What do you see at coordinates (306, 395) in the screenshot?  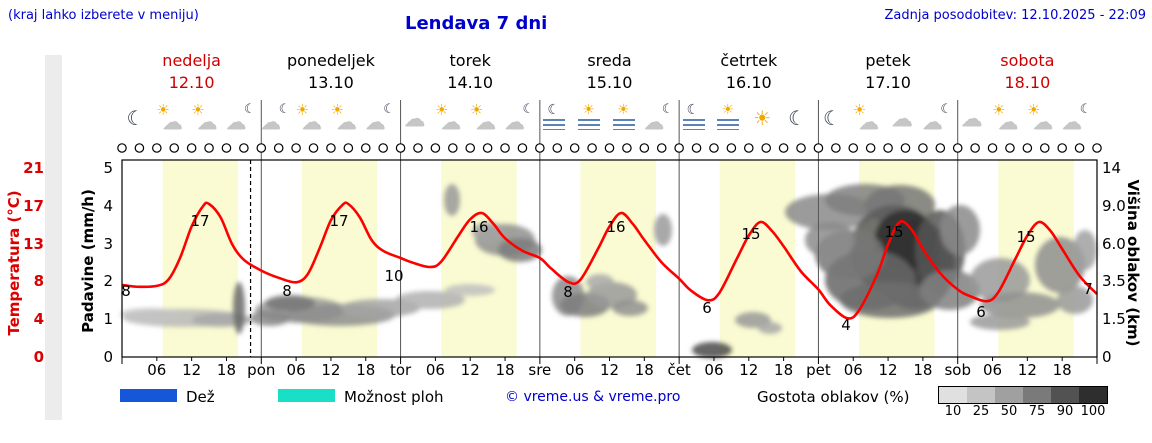 I see `showers-legend-swatch` at bounding box center [306, 395].